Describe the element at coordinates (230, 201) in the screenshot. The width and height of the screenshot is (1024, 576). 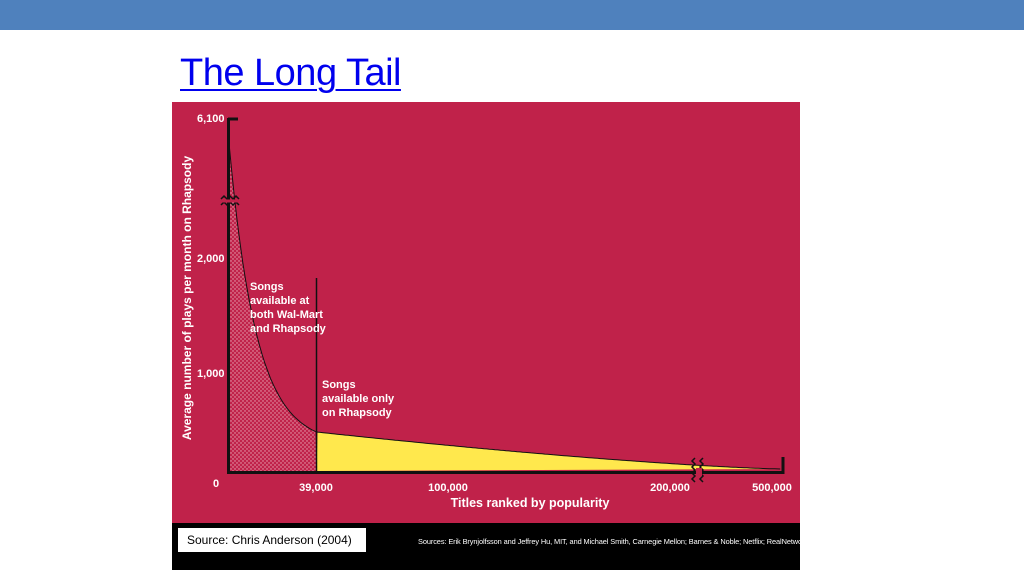
I see `y-break-gap` at that location.